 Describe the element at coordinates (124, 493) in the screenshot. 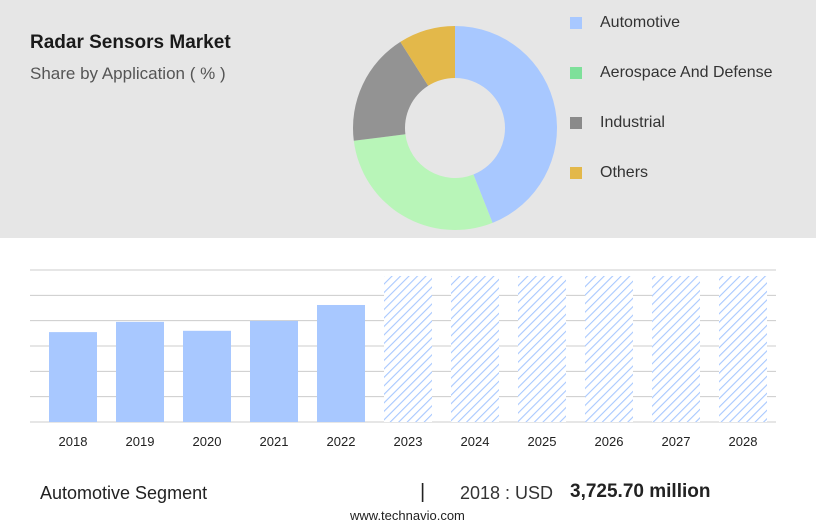

I see `segment-label: Automotive Segment` at that location.